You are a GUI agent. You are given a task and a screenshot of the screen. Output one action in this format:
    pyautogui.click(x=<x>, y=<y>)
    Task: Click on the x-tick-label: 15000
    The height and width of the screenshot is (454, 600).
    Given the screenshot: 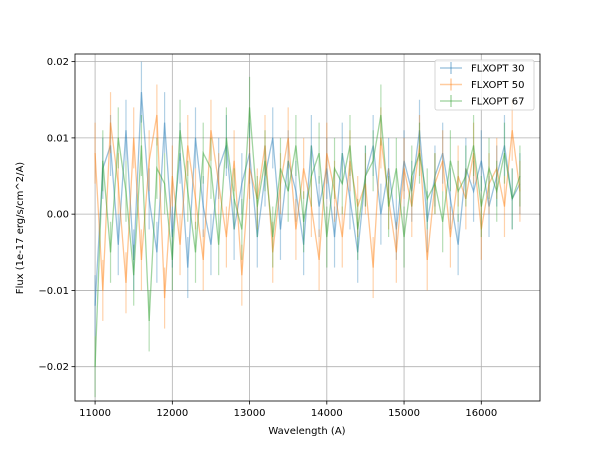 What is the action you would take?
    pyautogui.click(x=404, y=413)
    